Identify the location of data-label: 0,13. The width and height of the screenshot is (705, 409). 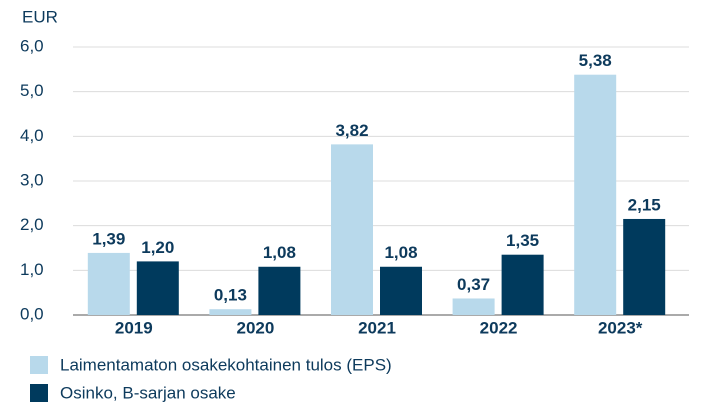
(230, 295).